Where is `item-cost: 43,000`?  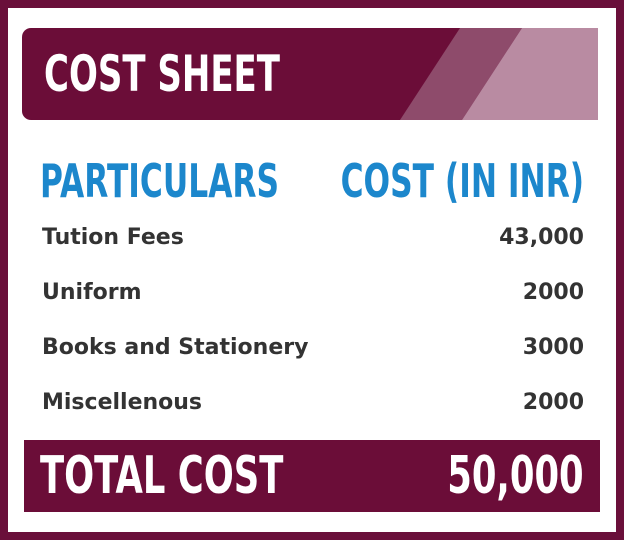
item-cost: 43,000 is located at coordinates (541, 237).